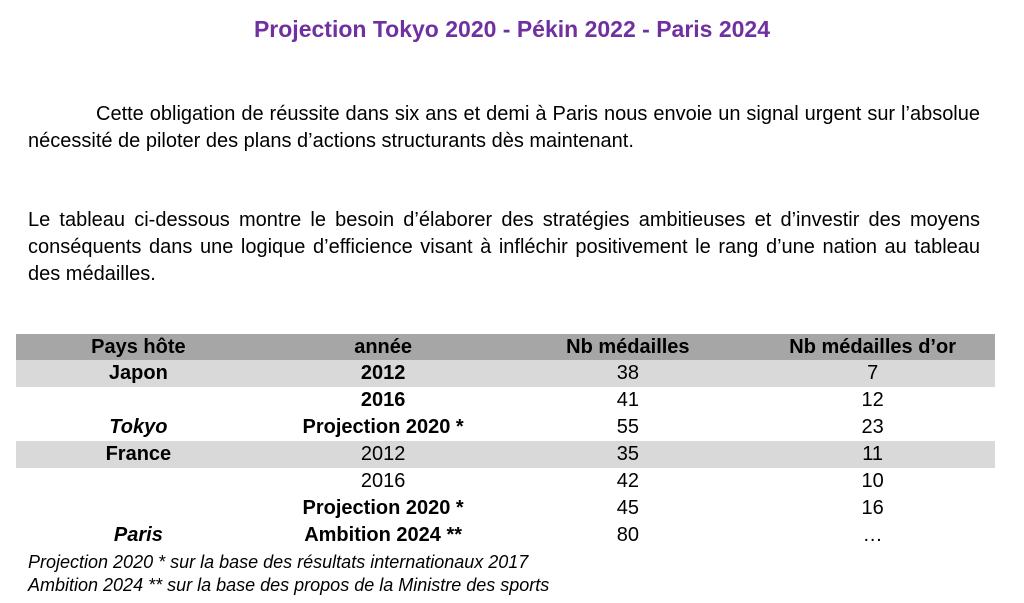  I want to click on gold-medals-cell: 7, so click(872, 373).